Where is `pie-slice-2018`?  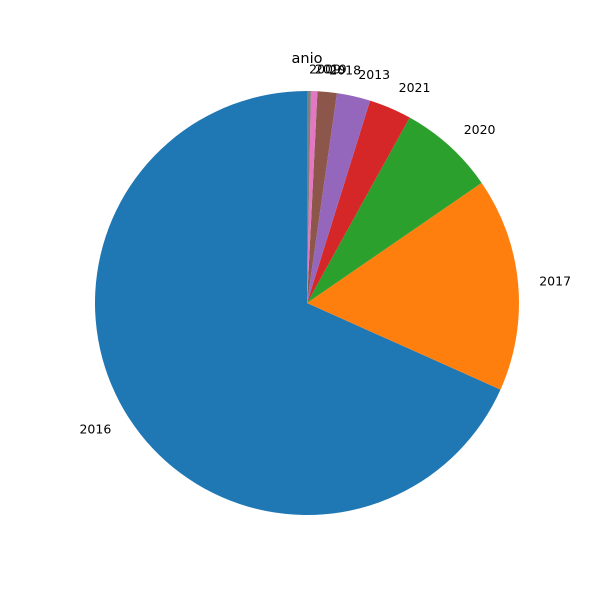 pie-slice-2018 is located at coordinates (322, 197).